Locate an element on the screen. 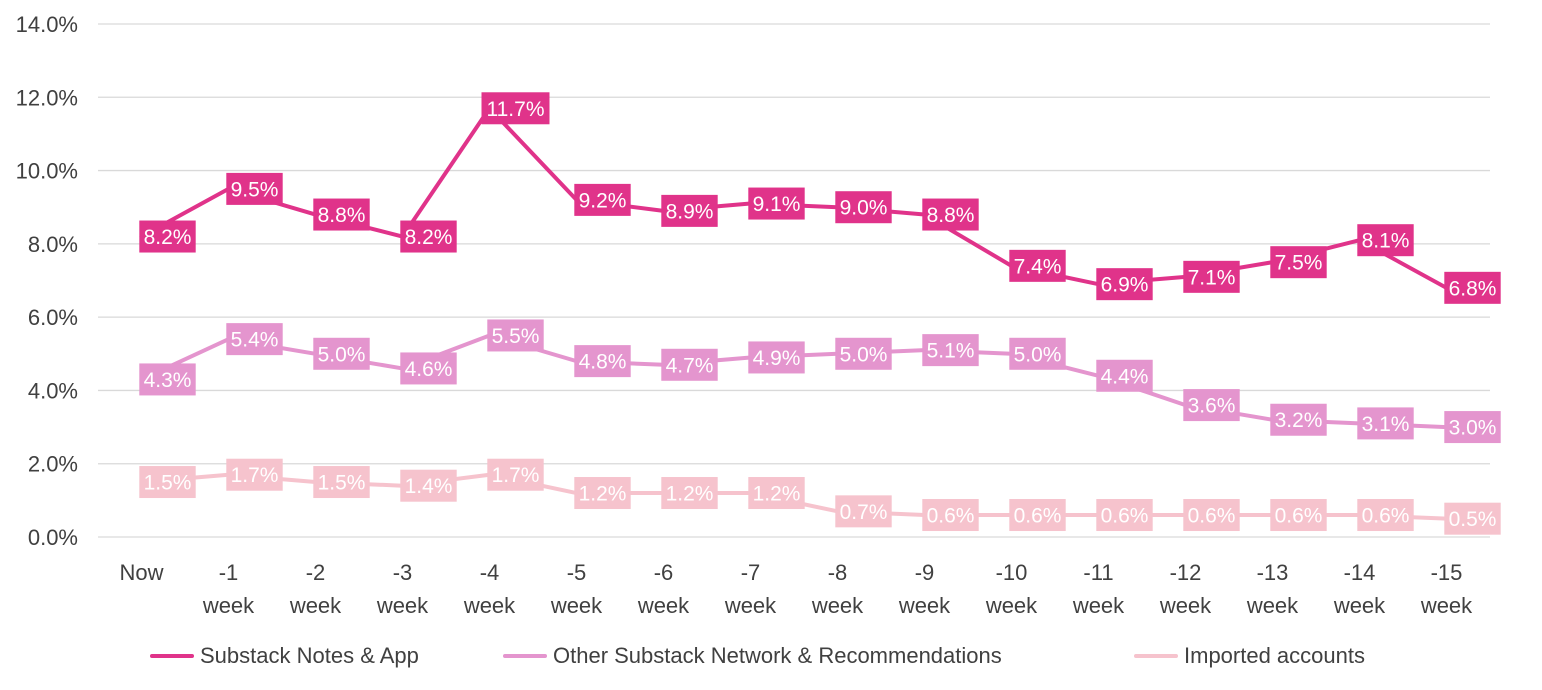 Image resolution: width=1542 pixels, height=690 pixels. data-label: 3.1% is located at coordinates (1385, 423).